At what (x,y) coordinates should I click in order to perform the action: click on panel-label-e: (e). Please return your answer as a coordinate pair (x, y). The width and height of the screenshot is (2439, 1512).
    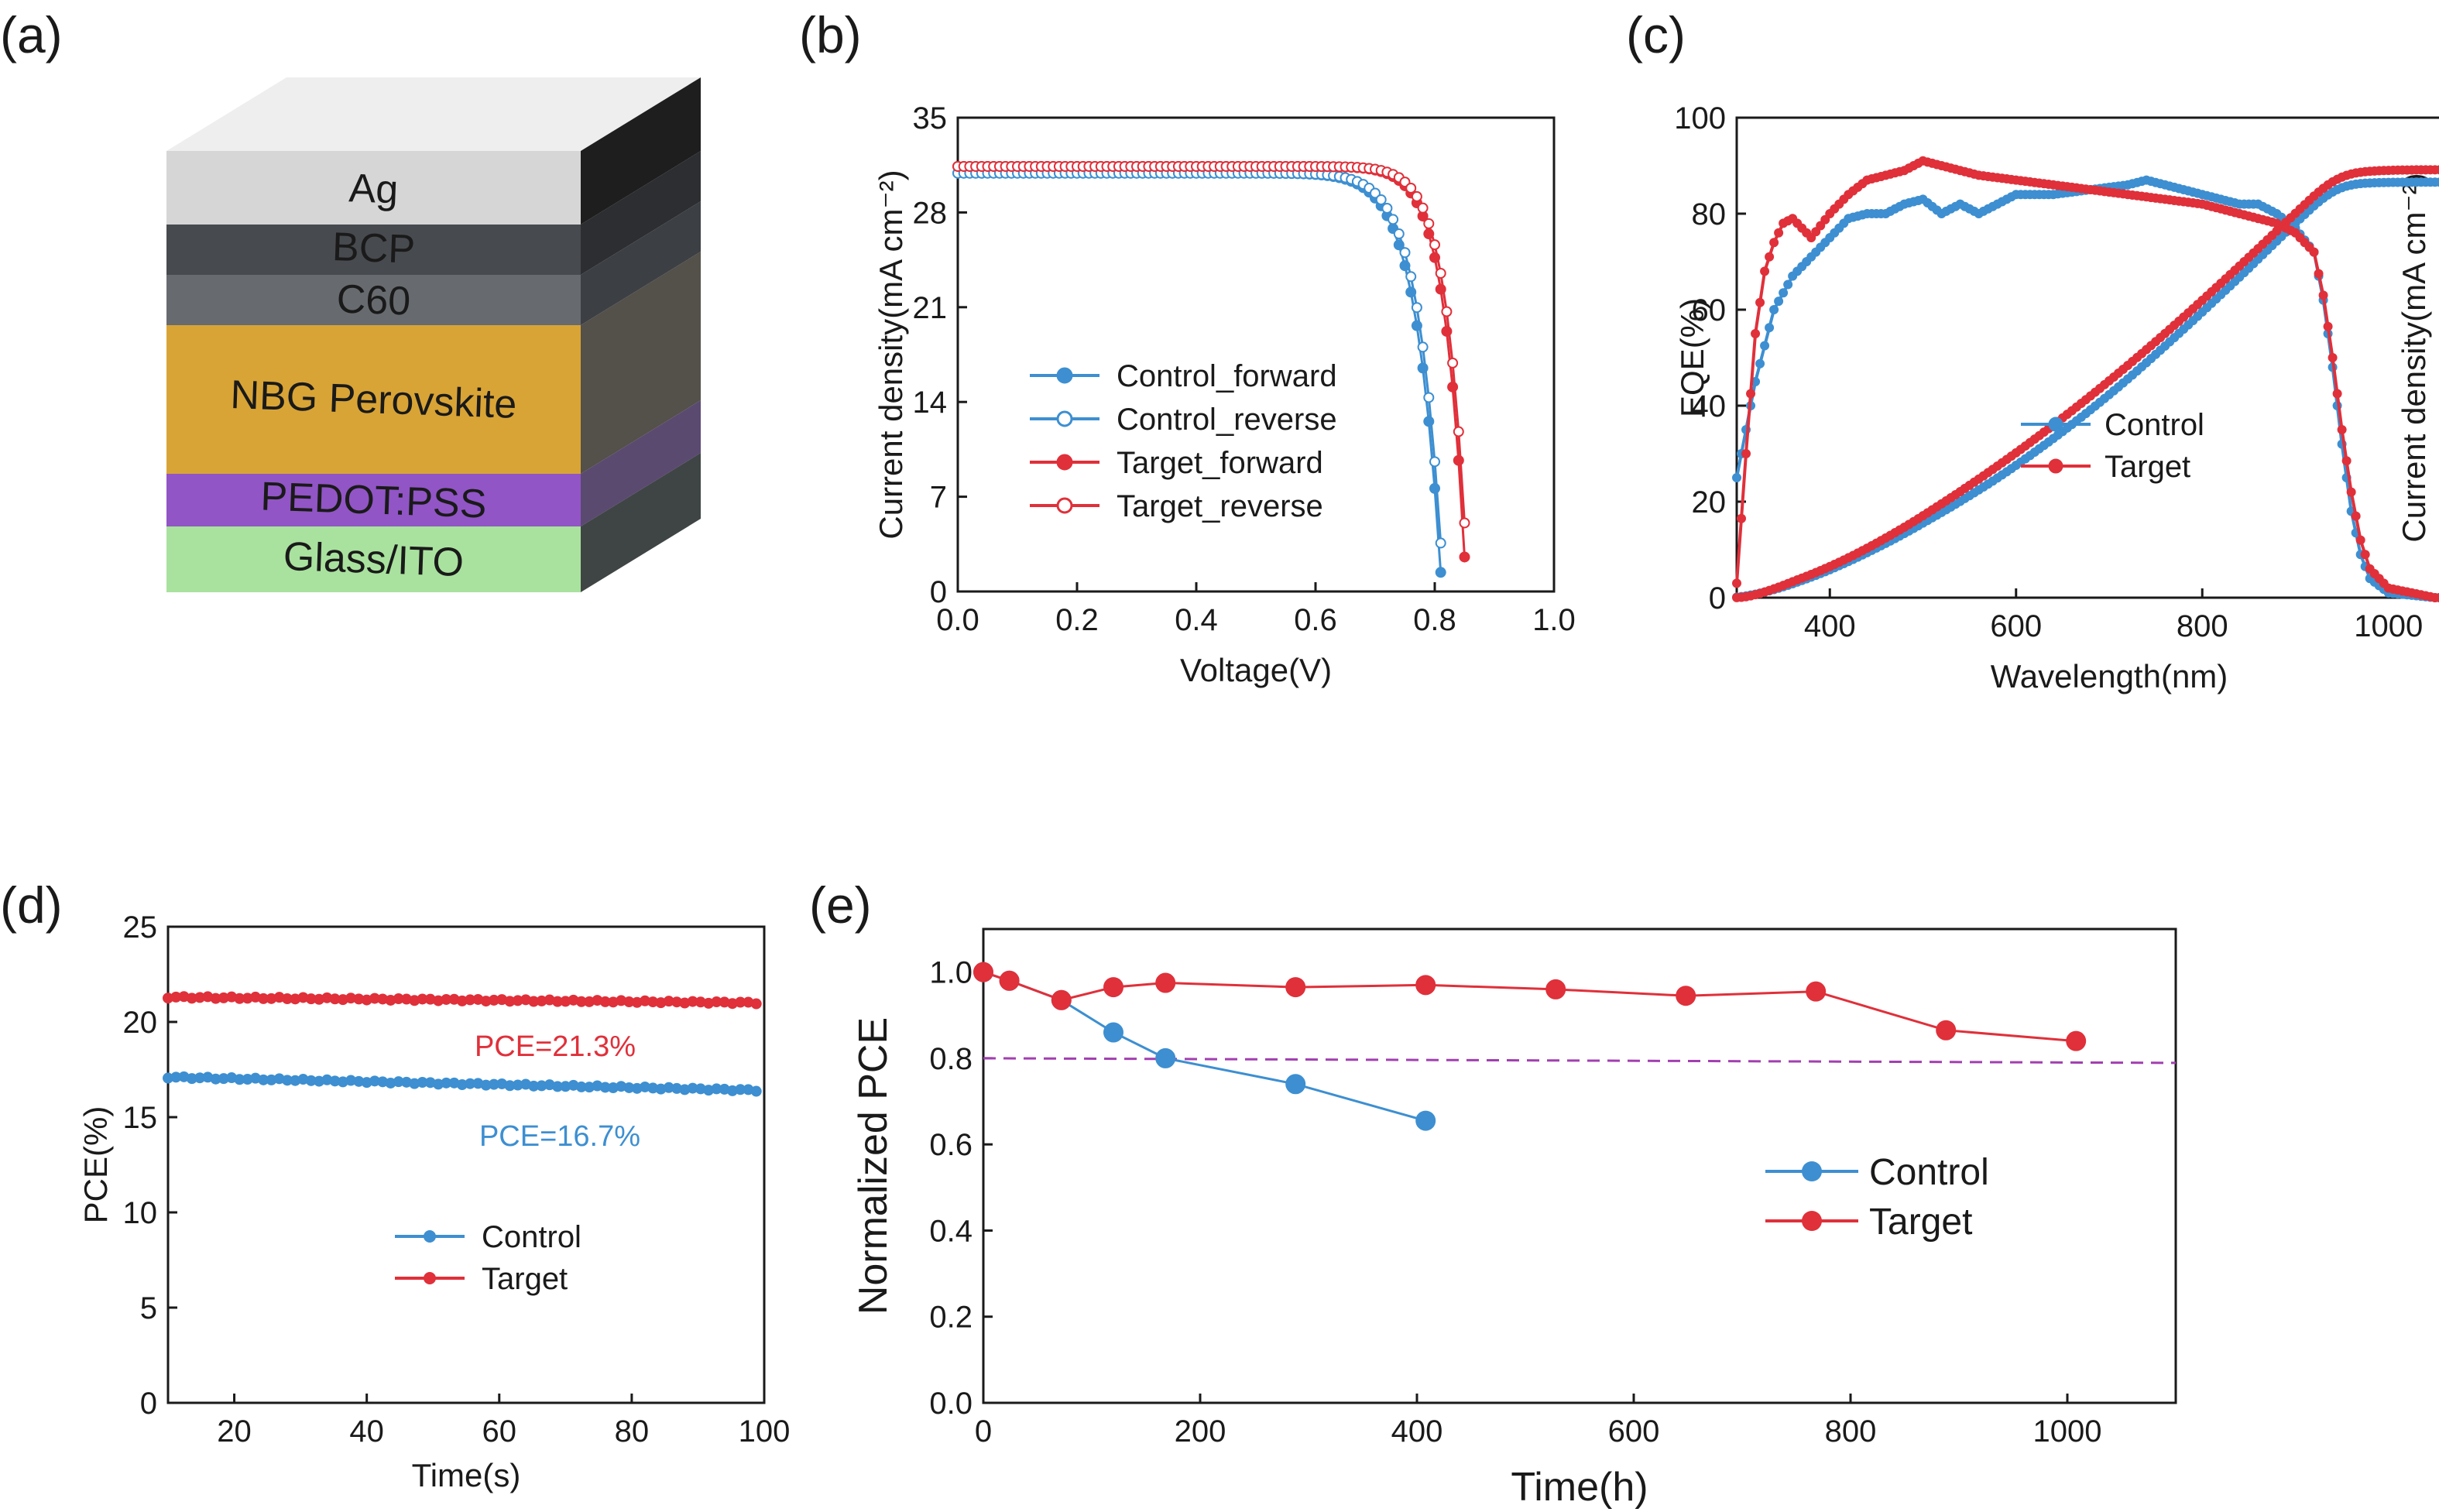
    Looking at the image, I should click on (840, 905).